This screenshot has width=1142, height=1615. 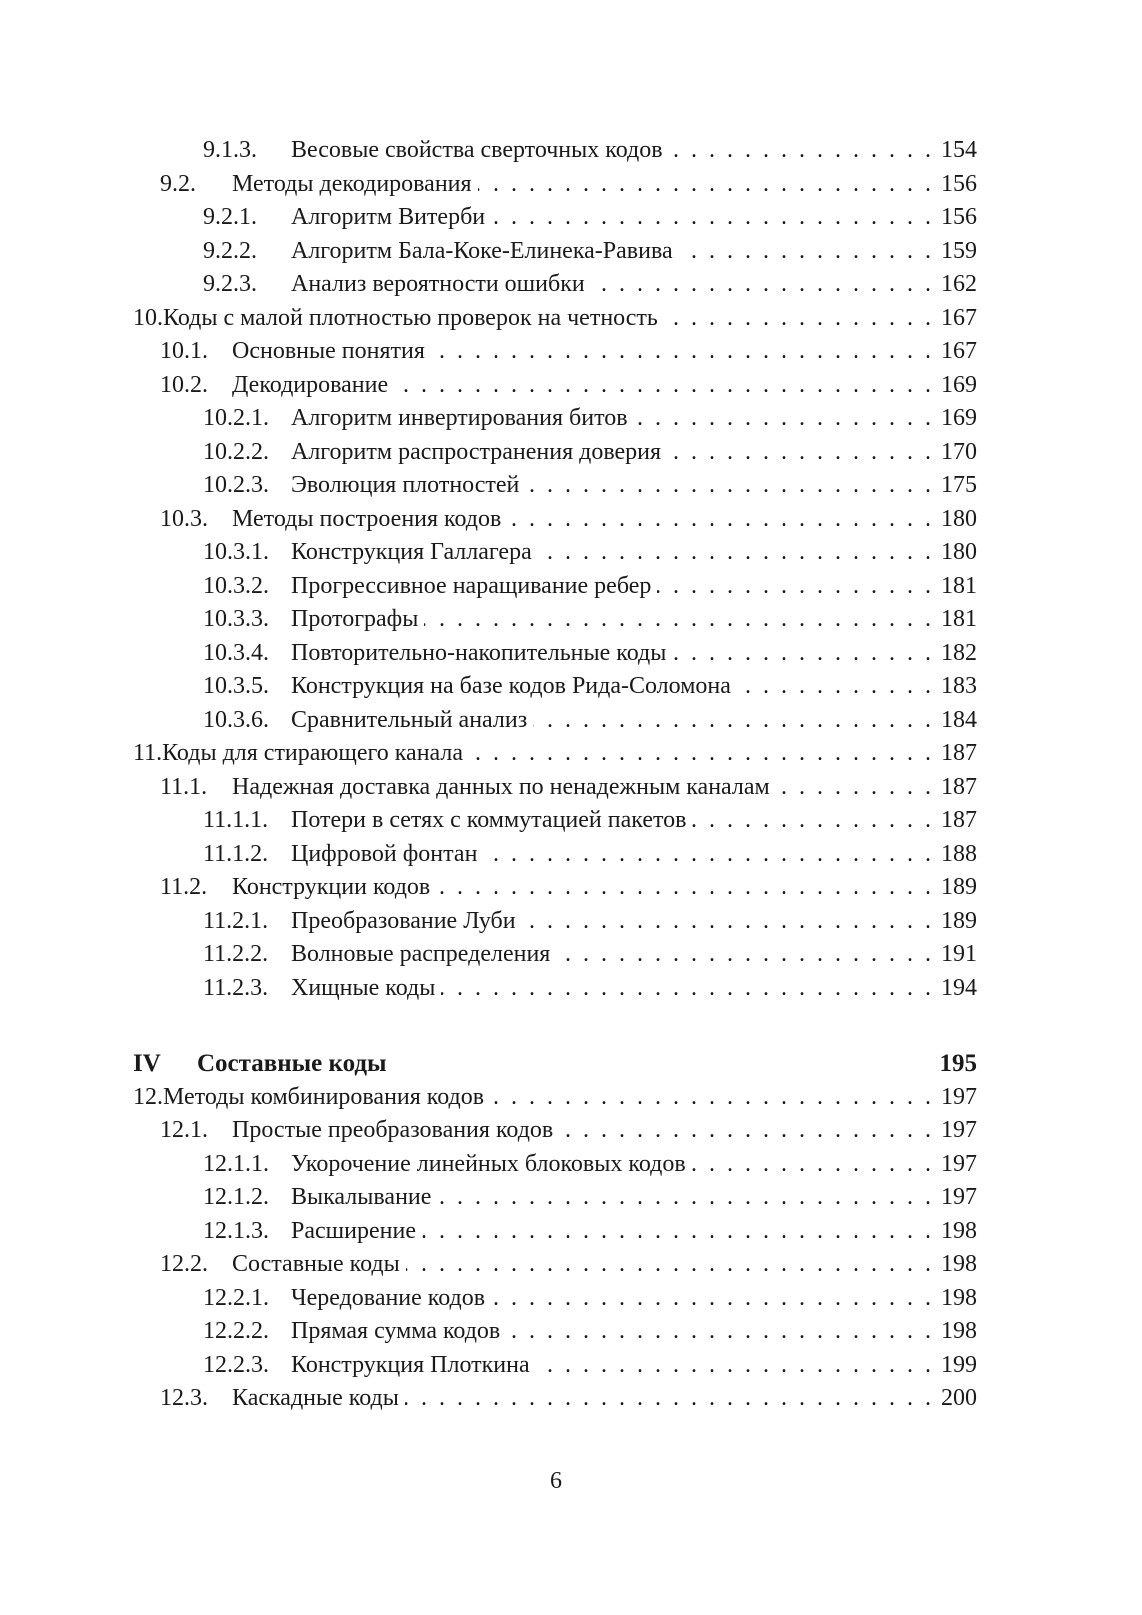 What do you see at coordinates (959, 1331) in the screenshot?
I see `entry-page: 198` at bounding box center [959, 1331].